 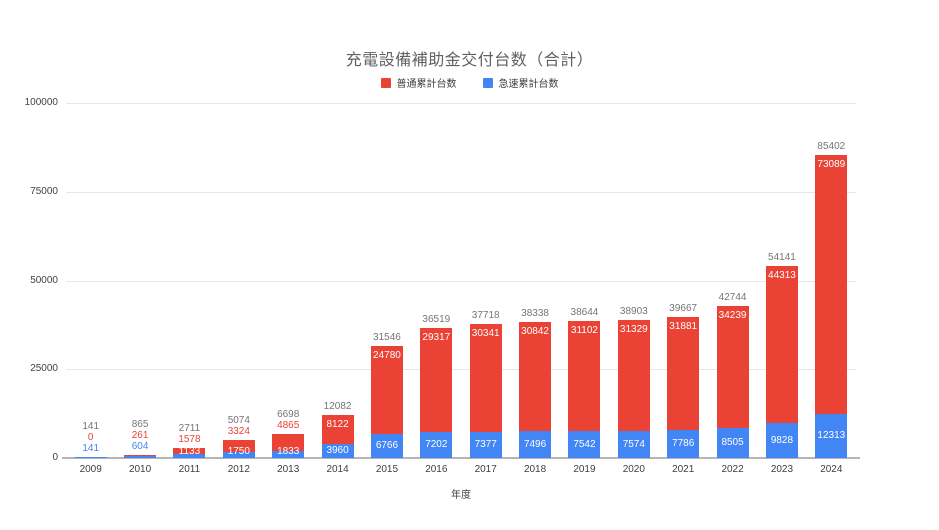 What do you see at coordinates (41, 102) in the screenshot?
I see `y-axis-tick-label: 100000` at bounding box center [41, 102].